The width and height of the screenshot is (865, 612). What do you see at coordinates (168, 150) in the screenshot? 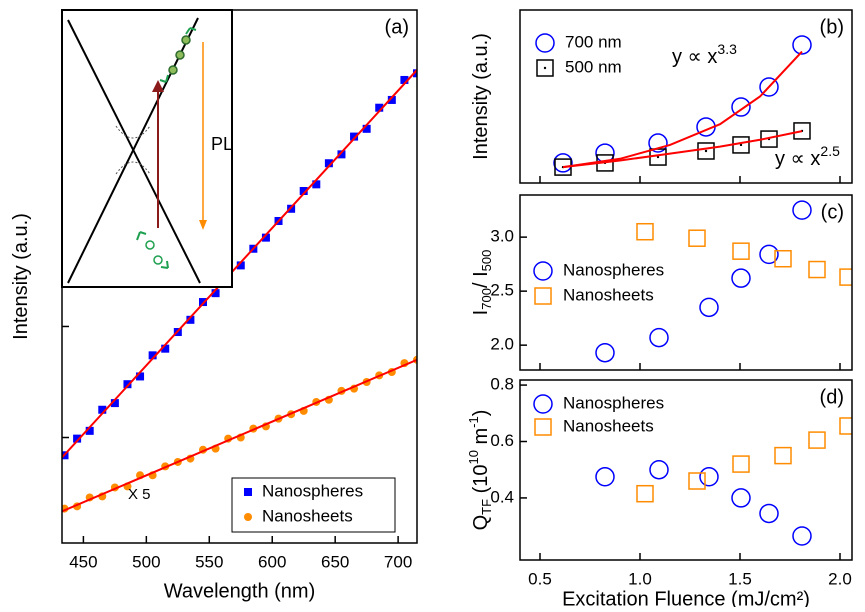
I see `carriers` at bounding box center [168, 150].